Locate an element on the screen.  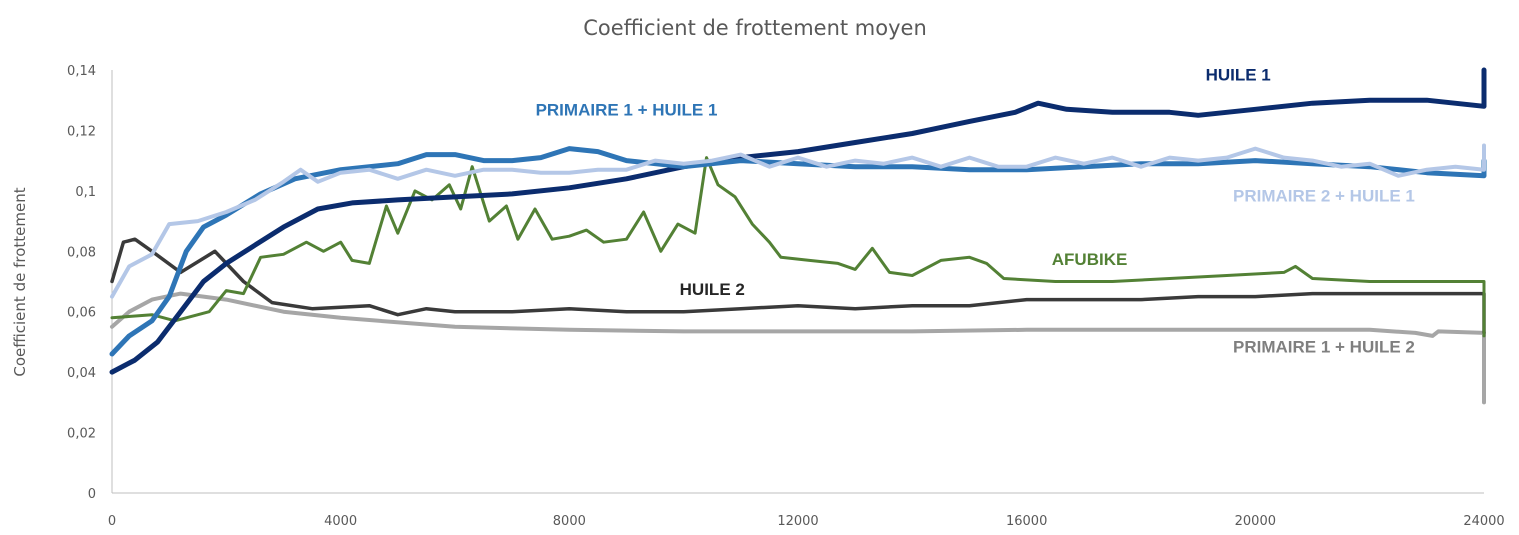
x-tick-label: 24000 is located at coordinates (1483, 521).